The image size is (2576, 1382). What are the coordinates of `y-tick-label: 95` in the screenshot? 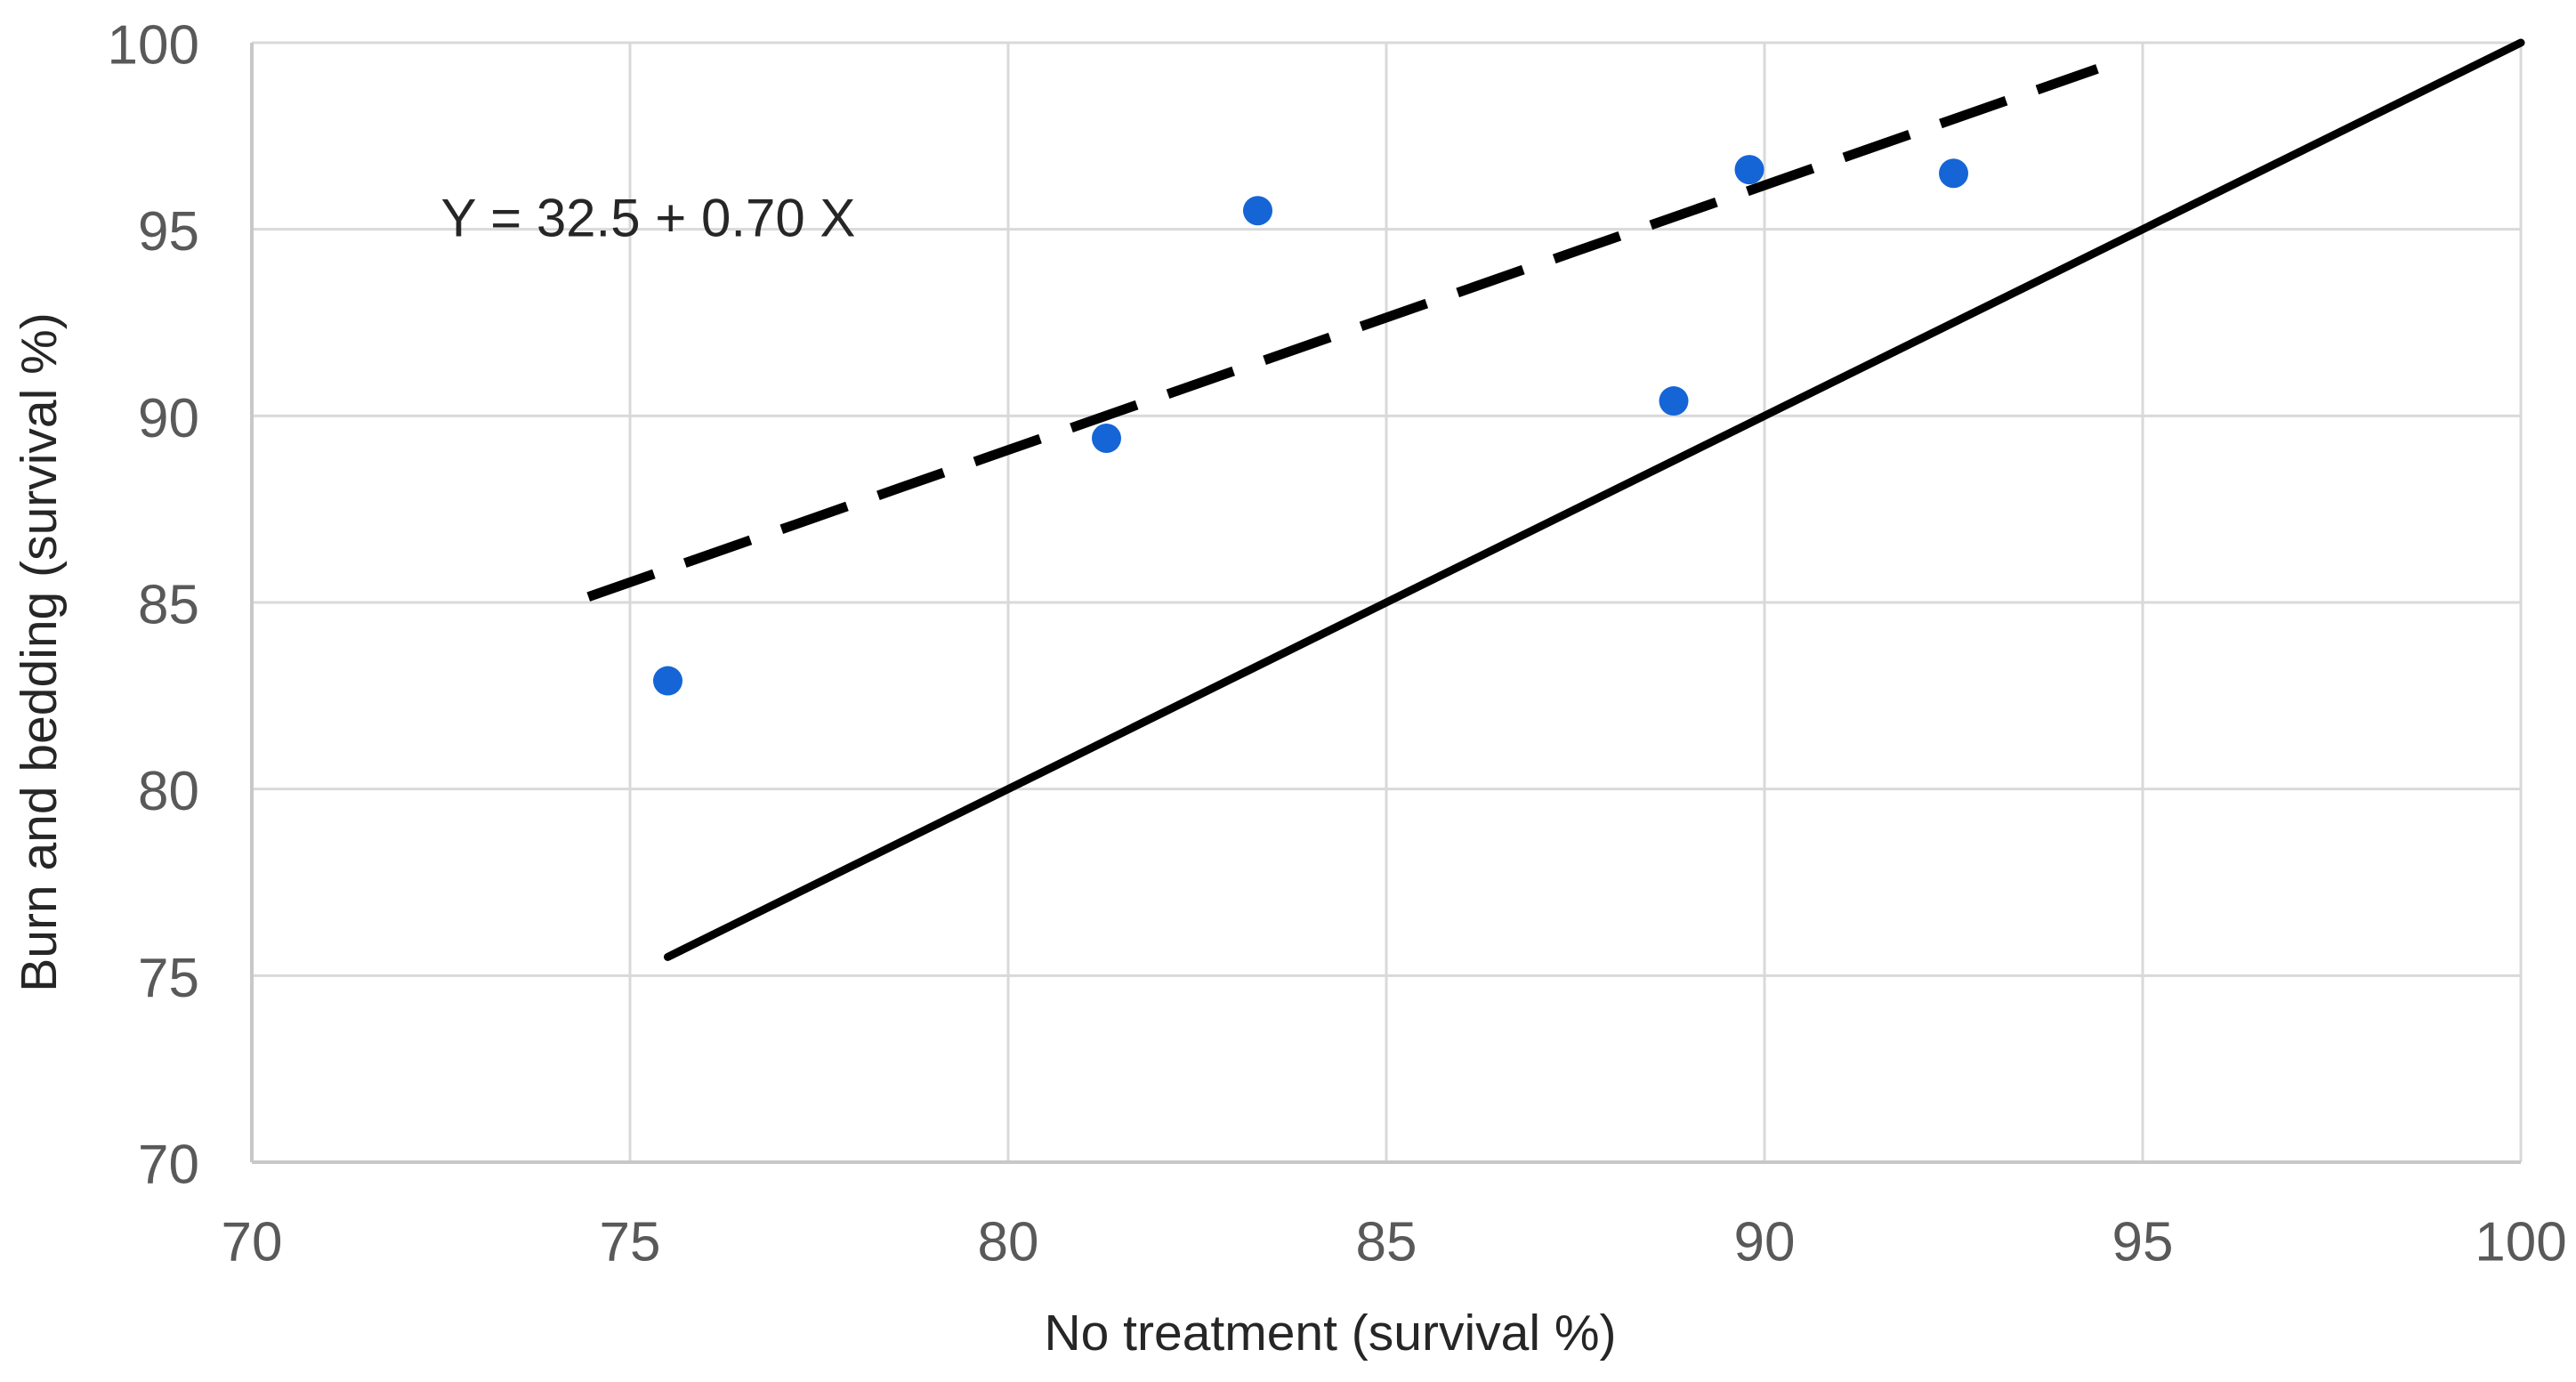 It's located at (168, 232).